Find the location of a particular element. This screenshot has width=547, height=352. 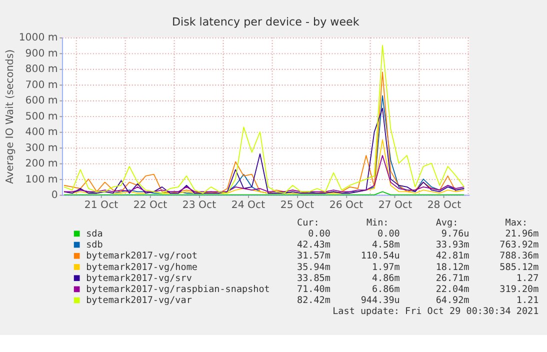

text: Last update: Fri Oct 29 00:30:34 2021 is located at coordinates (435, 312).